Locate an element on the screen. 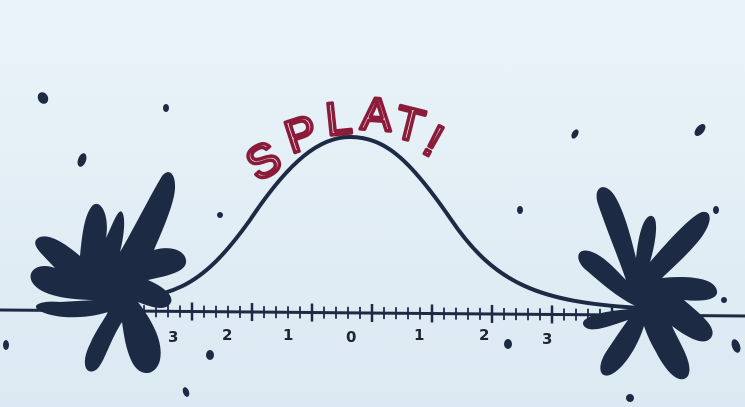 The width and height of the screenshot is (745, 407). left-splat-blob is located at coordinates (108, 273).